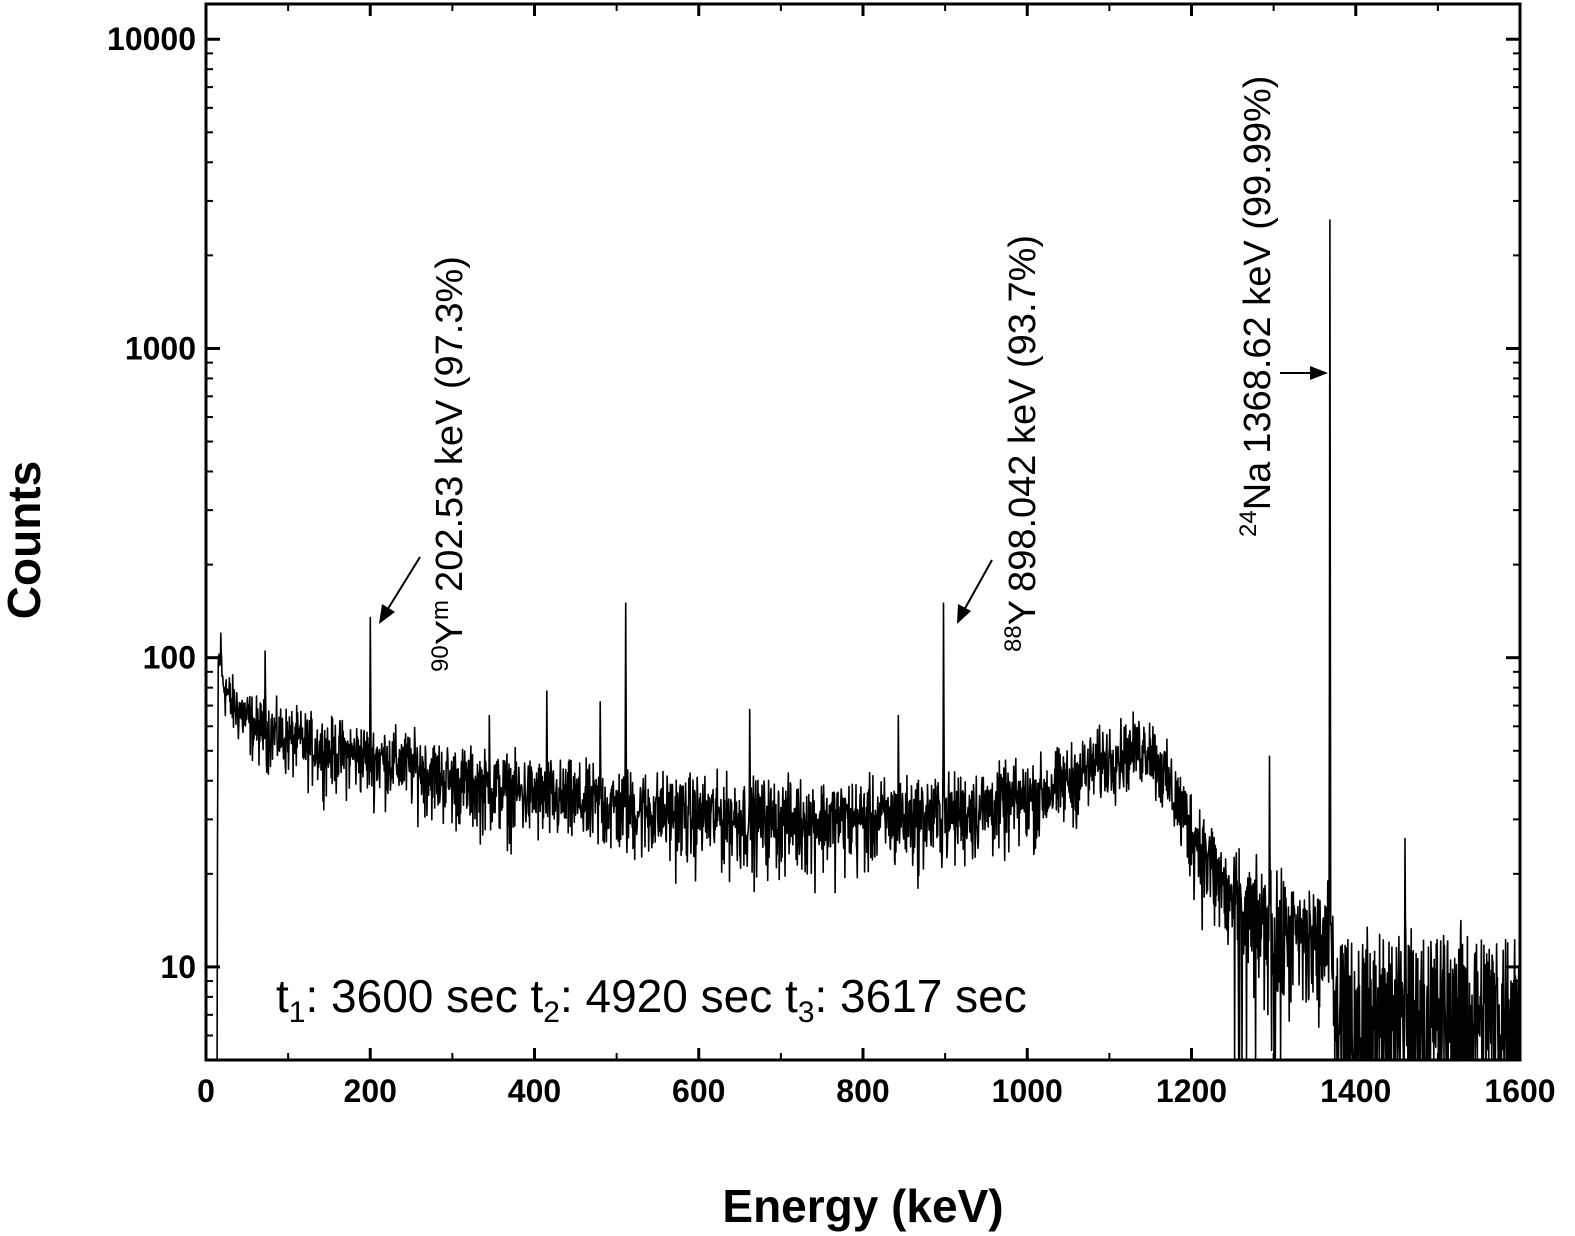 This screenshot has height=1236, width=1575. I want to click on x-tick-label: 0, so click(206, 1091).